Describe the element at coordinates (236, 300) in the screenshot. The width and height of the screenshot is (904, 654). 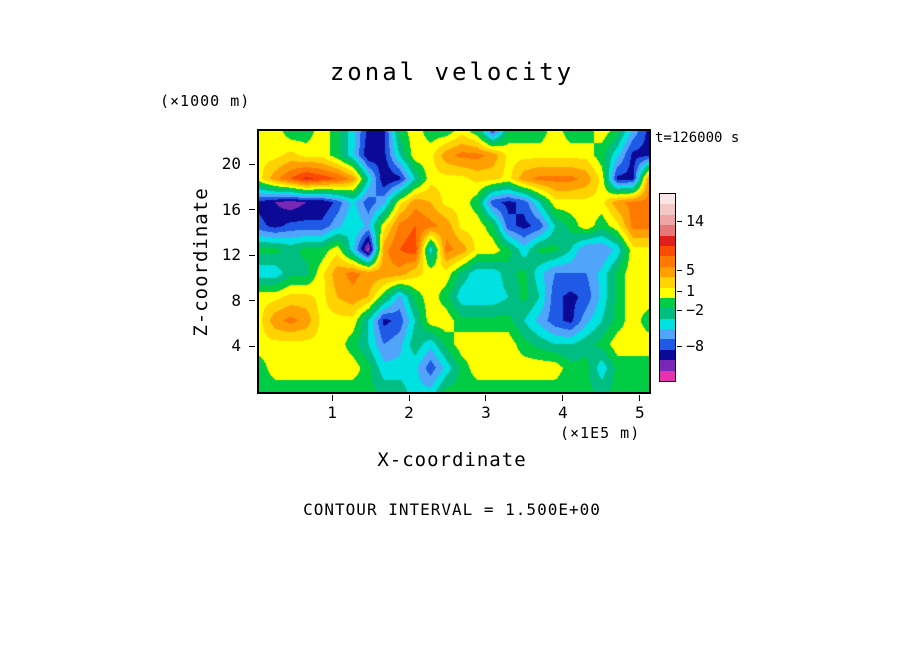
I see `y-tick-label: 8` at that location.